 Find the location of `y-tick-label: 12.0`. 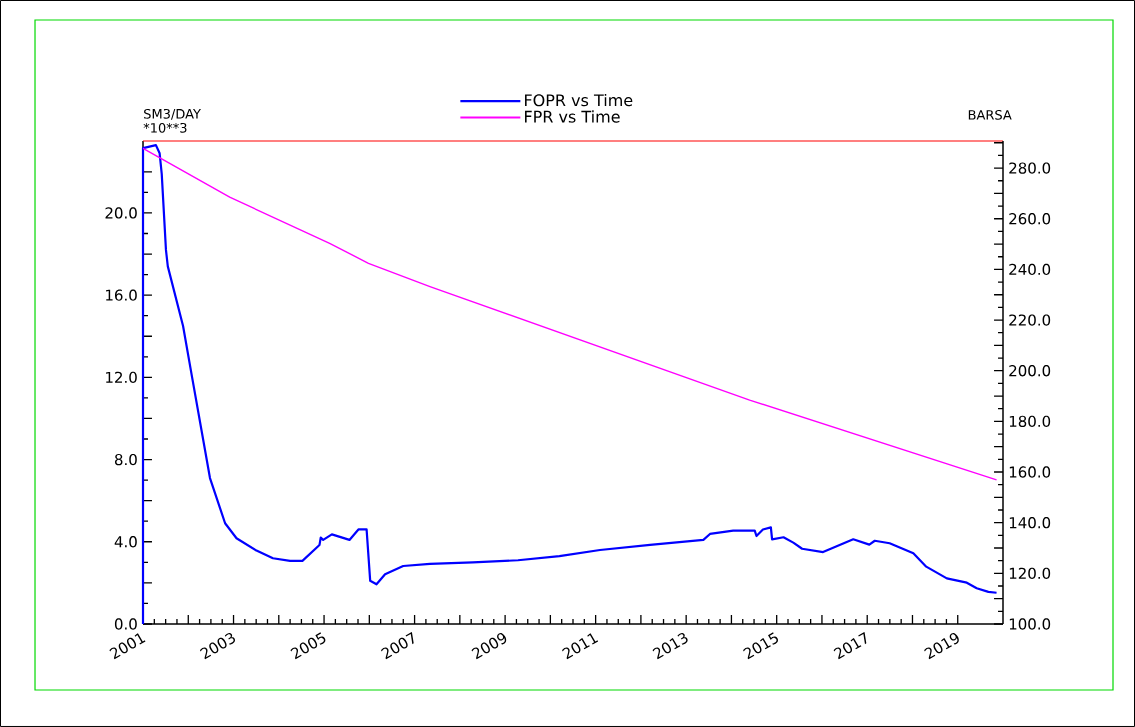

y-tick-label: 12.0 is located at coordinates (121, 377).